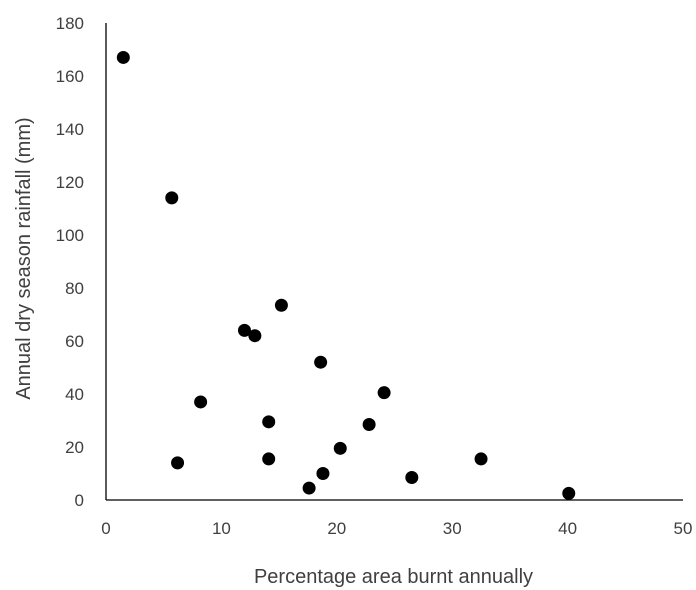  What do you see at coordinates (70, 182) in the screenshot?
I see `y-tick-label: 120` at bounding box center [70, 182].